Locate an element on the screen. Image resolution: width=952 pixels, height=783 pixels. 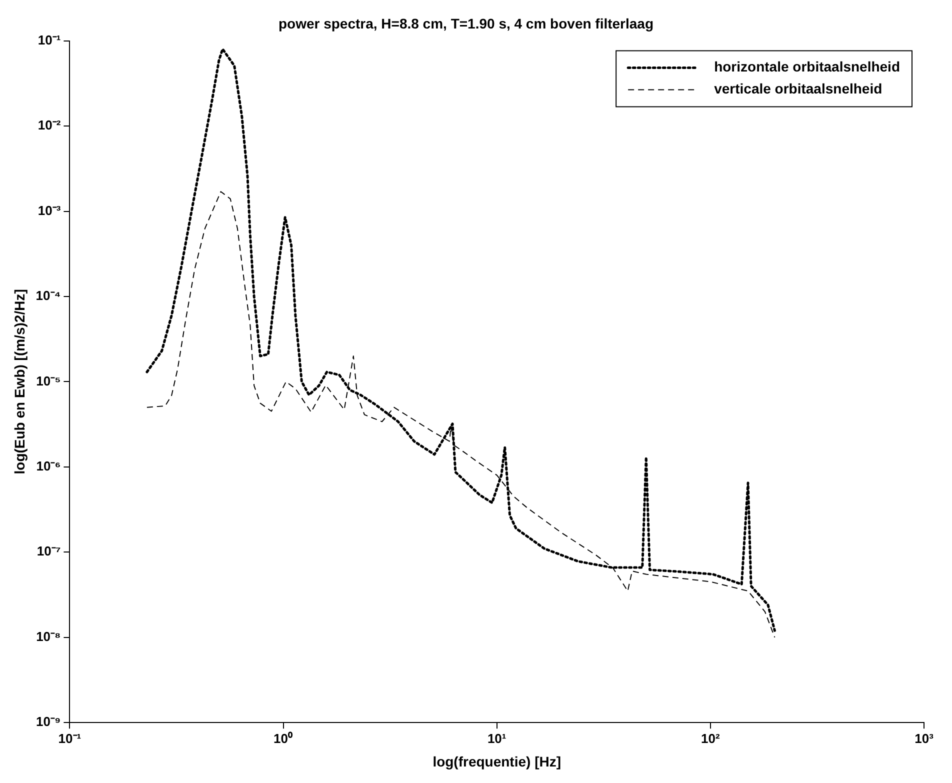
y-tick-label: 10⁻⁴ is located at coordinates (48, 296).